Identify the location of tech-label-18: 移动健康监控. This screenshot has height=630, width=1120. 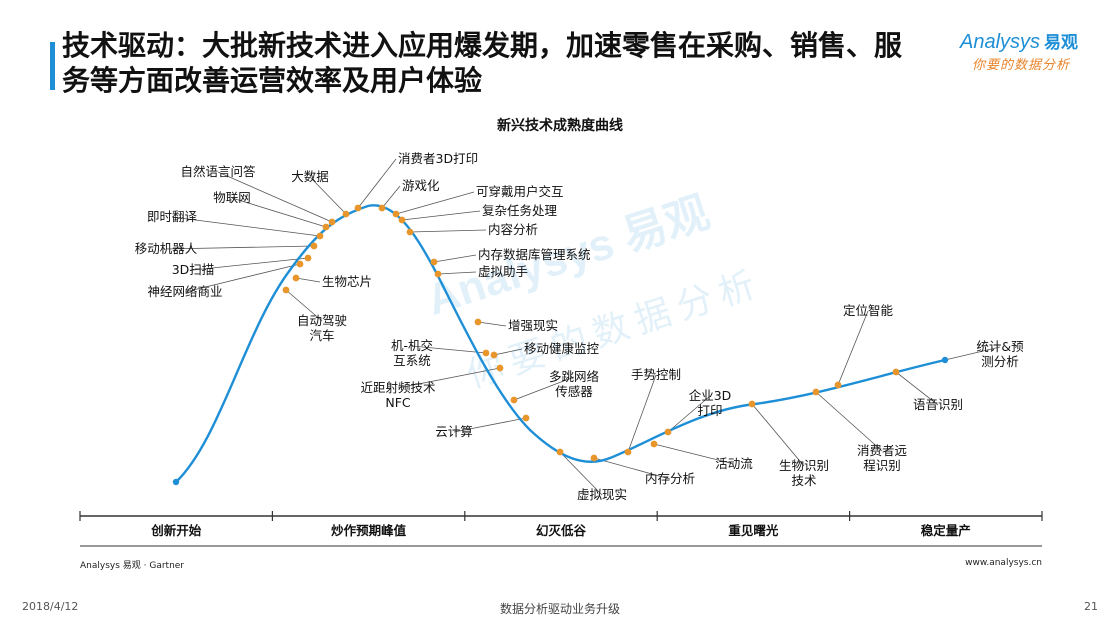
(562, 348).